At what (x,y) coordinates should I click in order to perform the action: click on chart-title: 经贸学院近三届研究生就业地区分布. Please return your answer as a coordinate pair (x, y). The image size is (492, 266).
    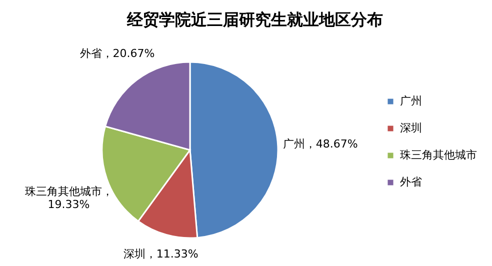
    Looking at the image, I should click on (254, 19).